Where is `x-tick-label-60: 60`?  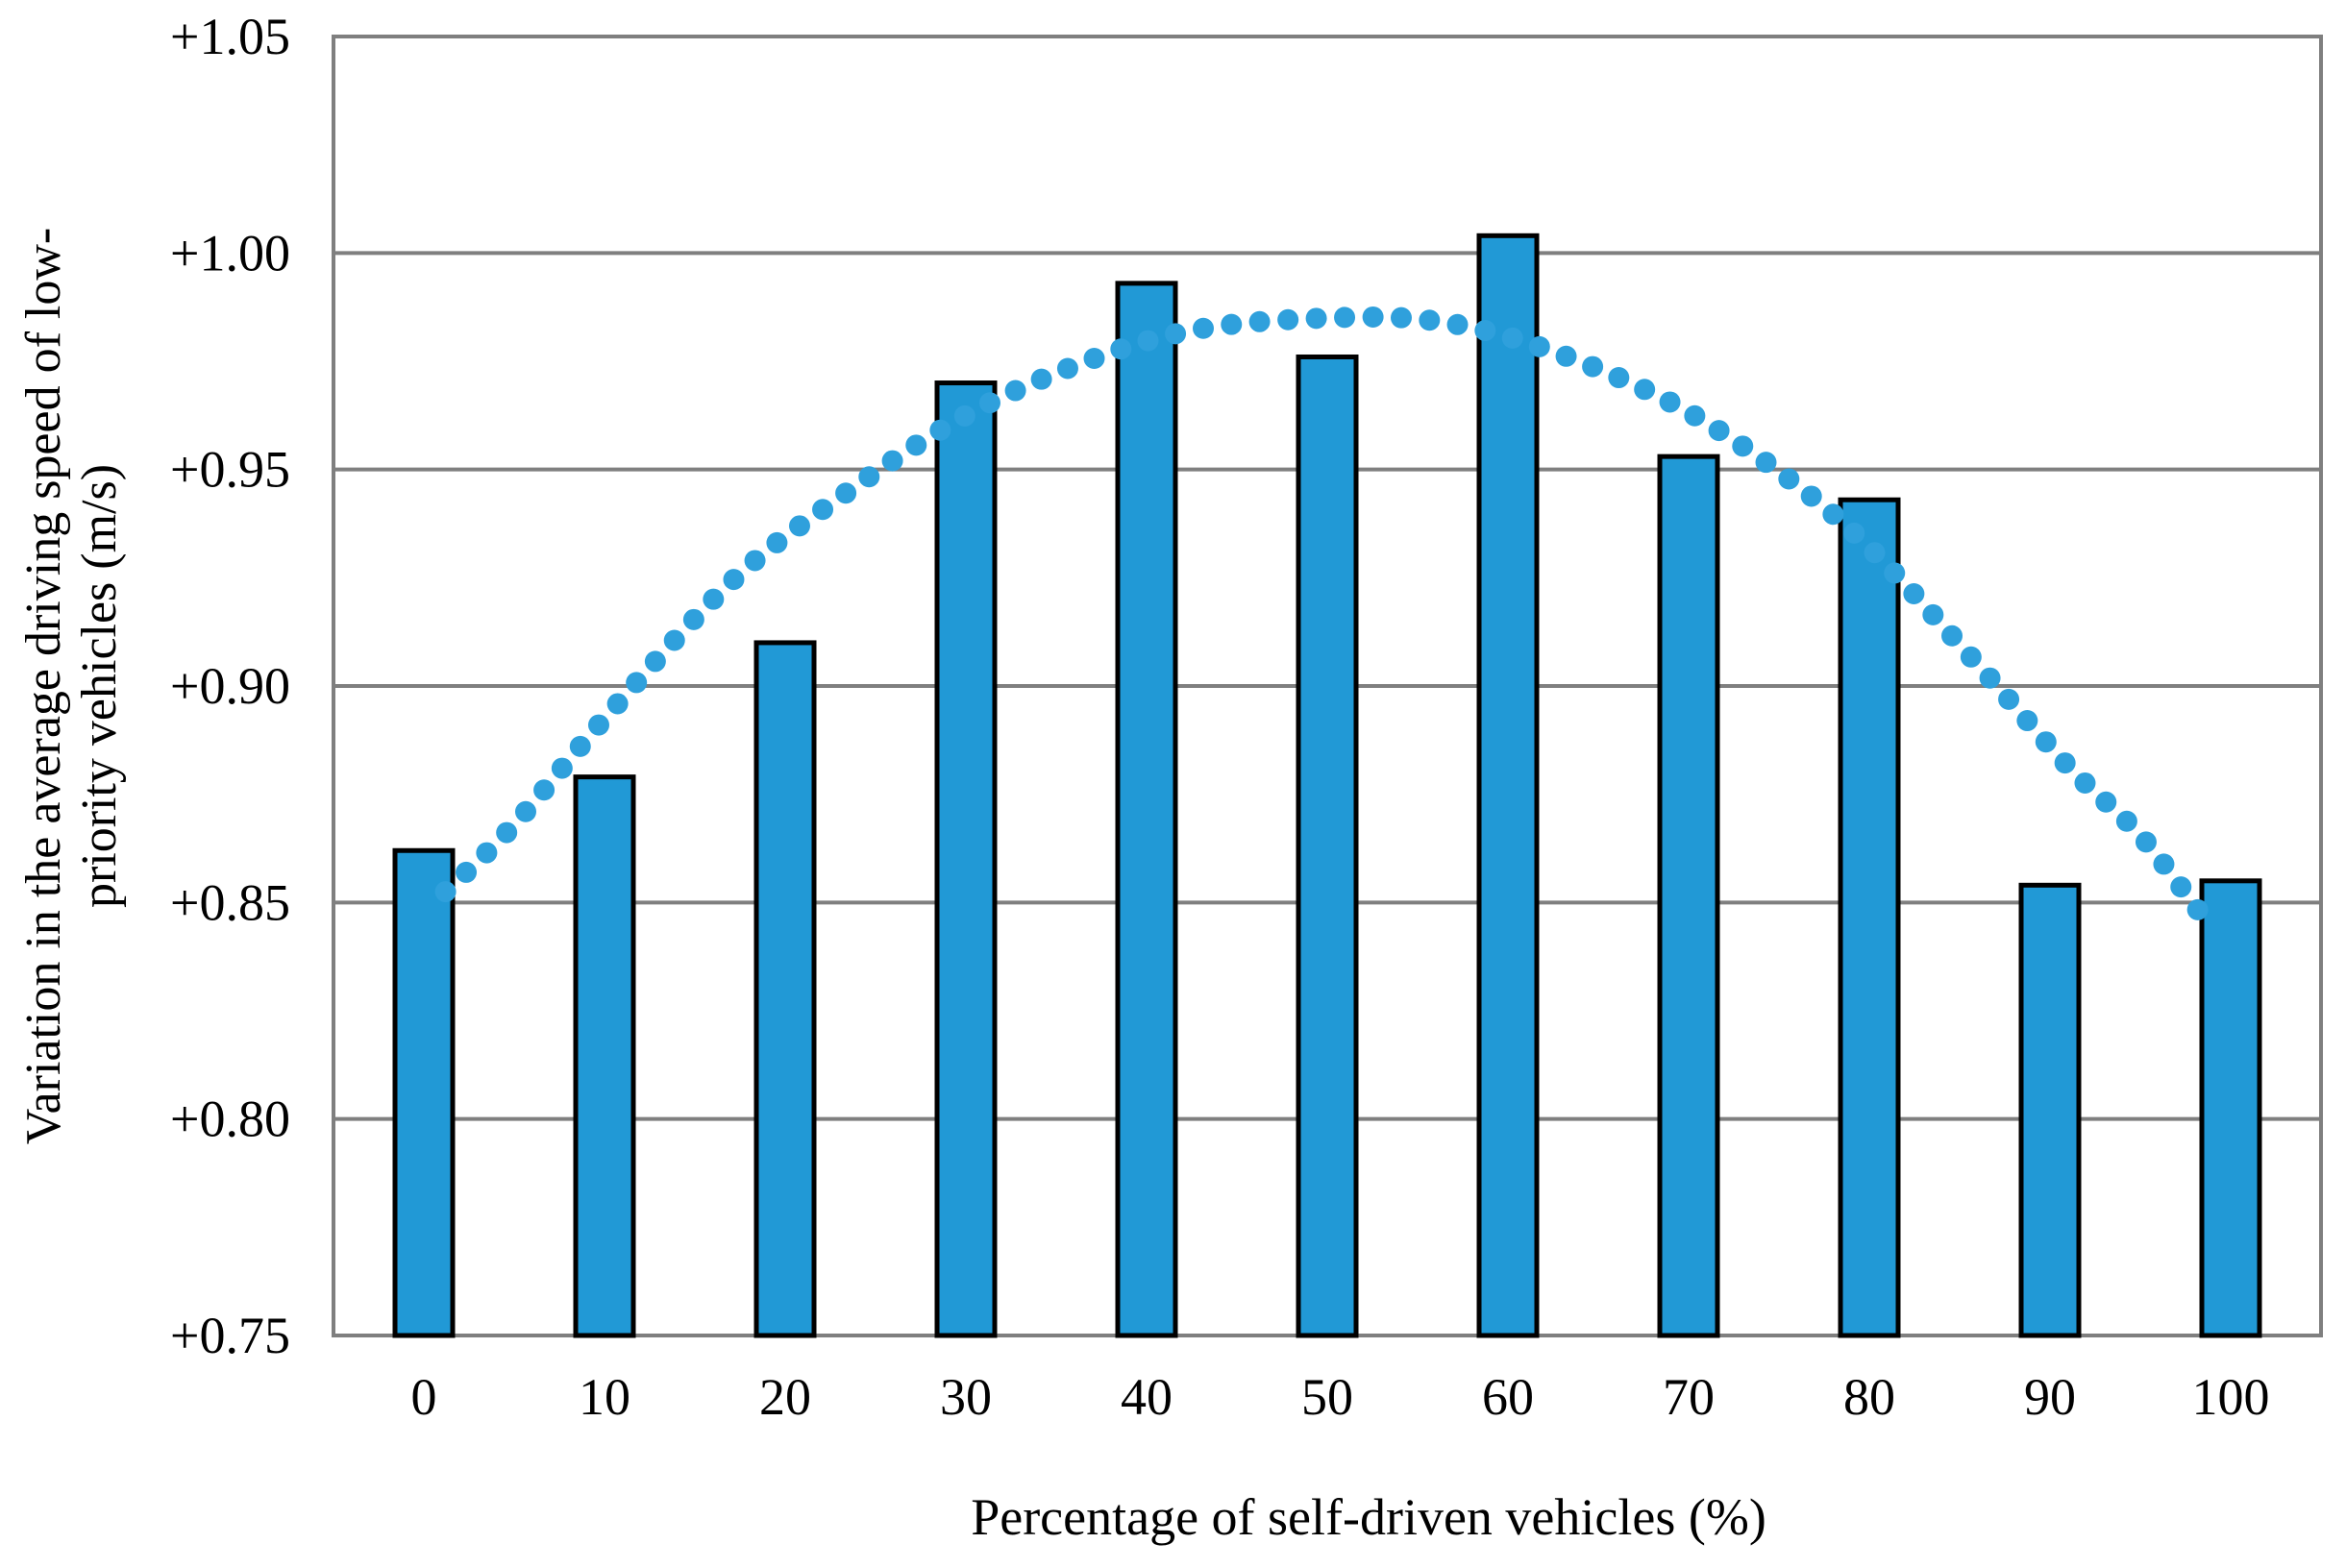
x-tick-label-60: 60 is located at coordinates (1508, 1397).